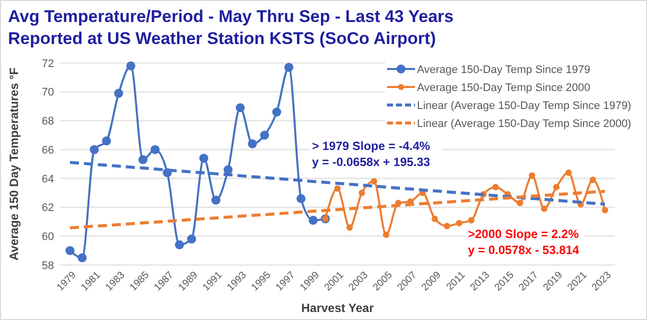 This screenshot has width=647, height=320. I want to click on annotation: > 1979 Slope = -4.4%, so click(371, 146).